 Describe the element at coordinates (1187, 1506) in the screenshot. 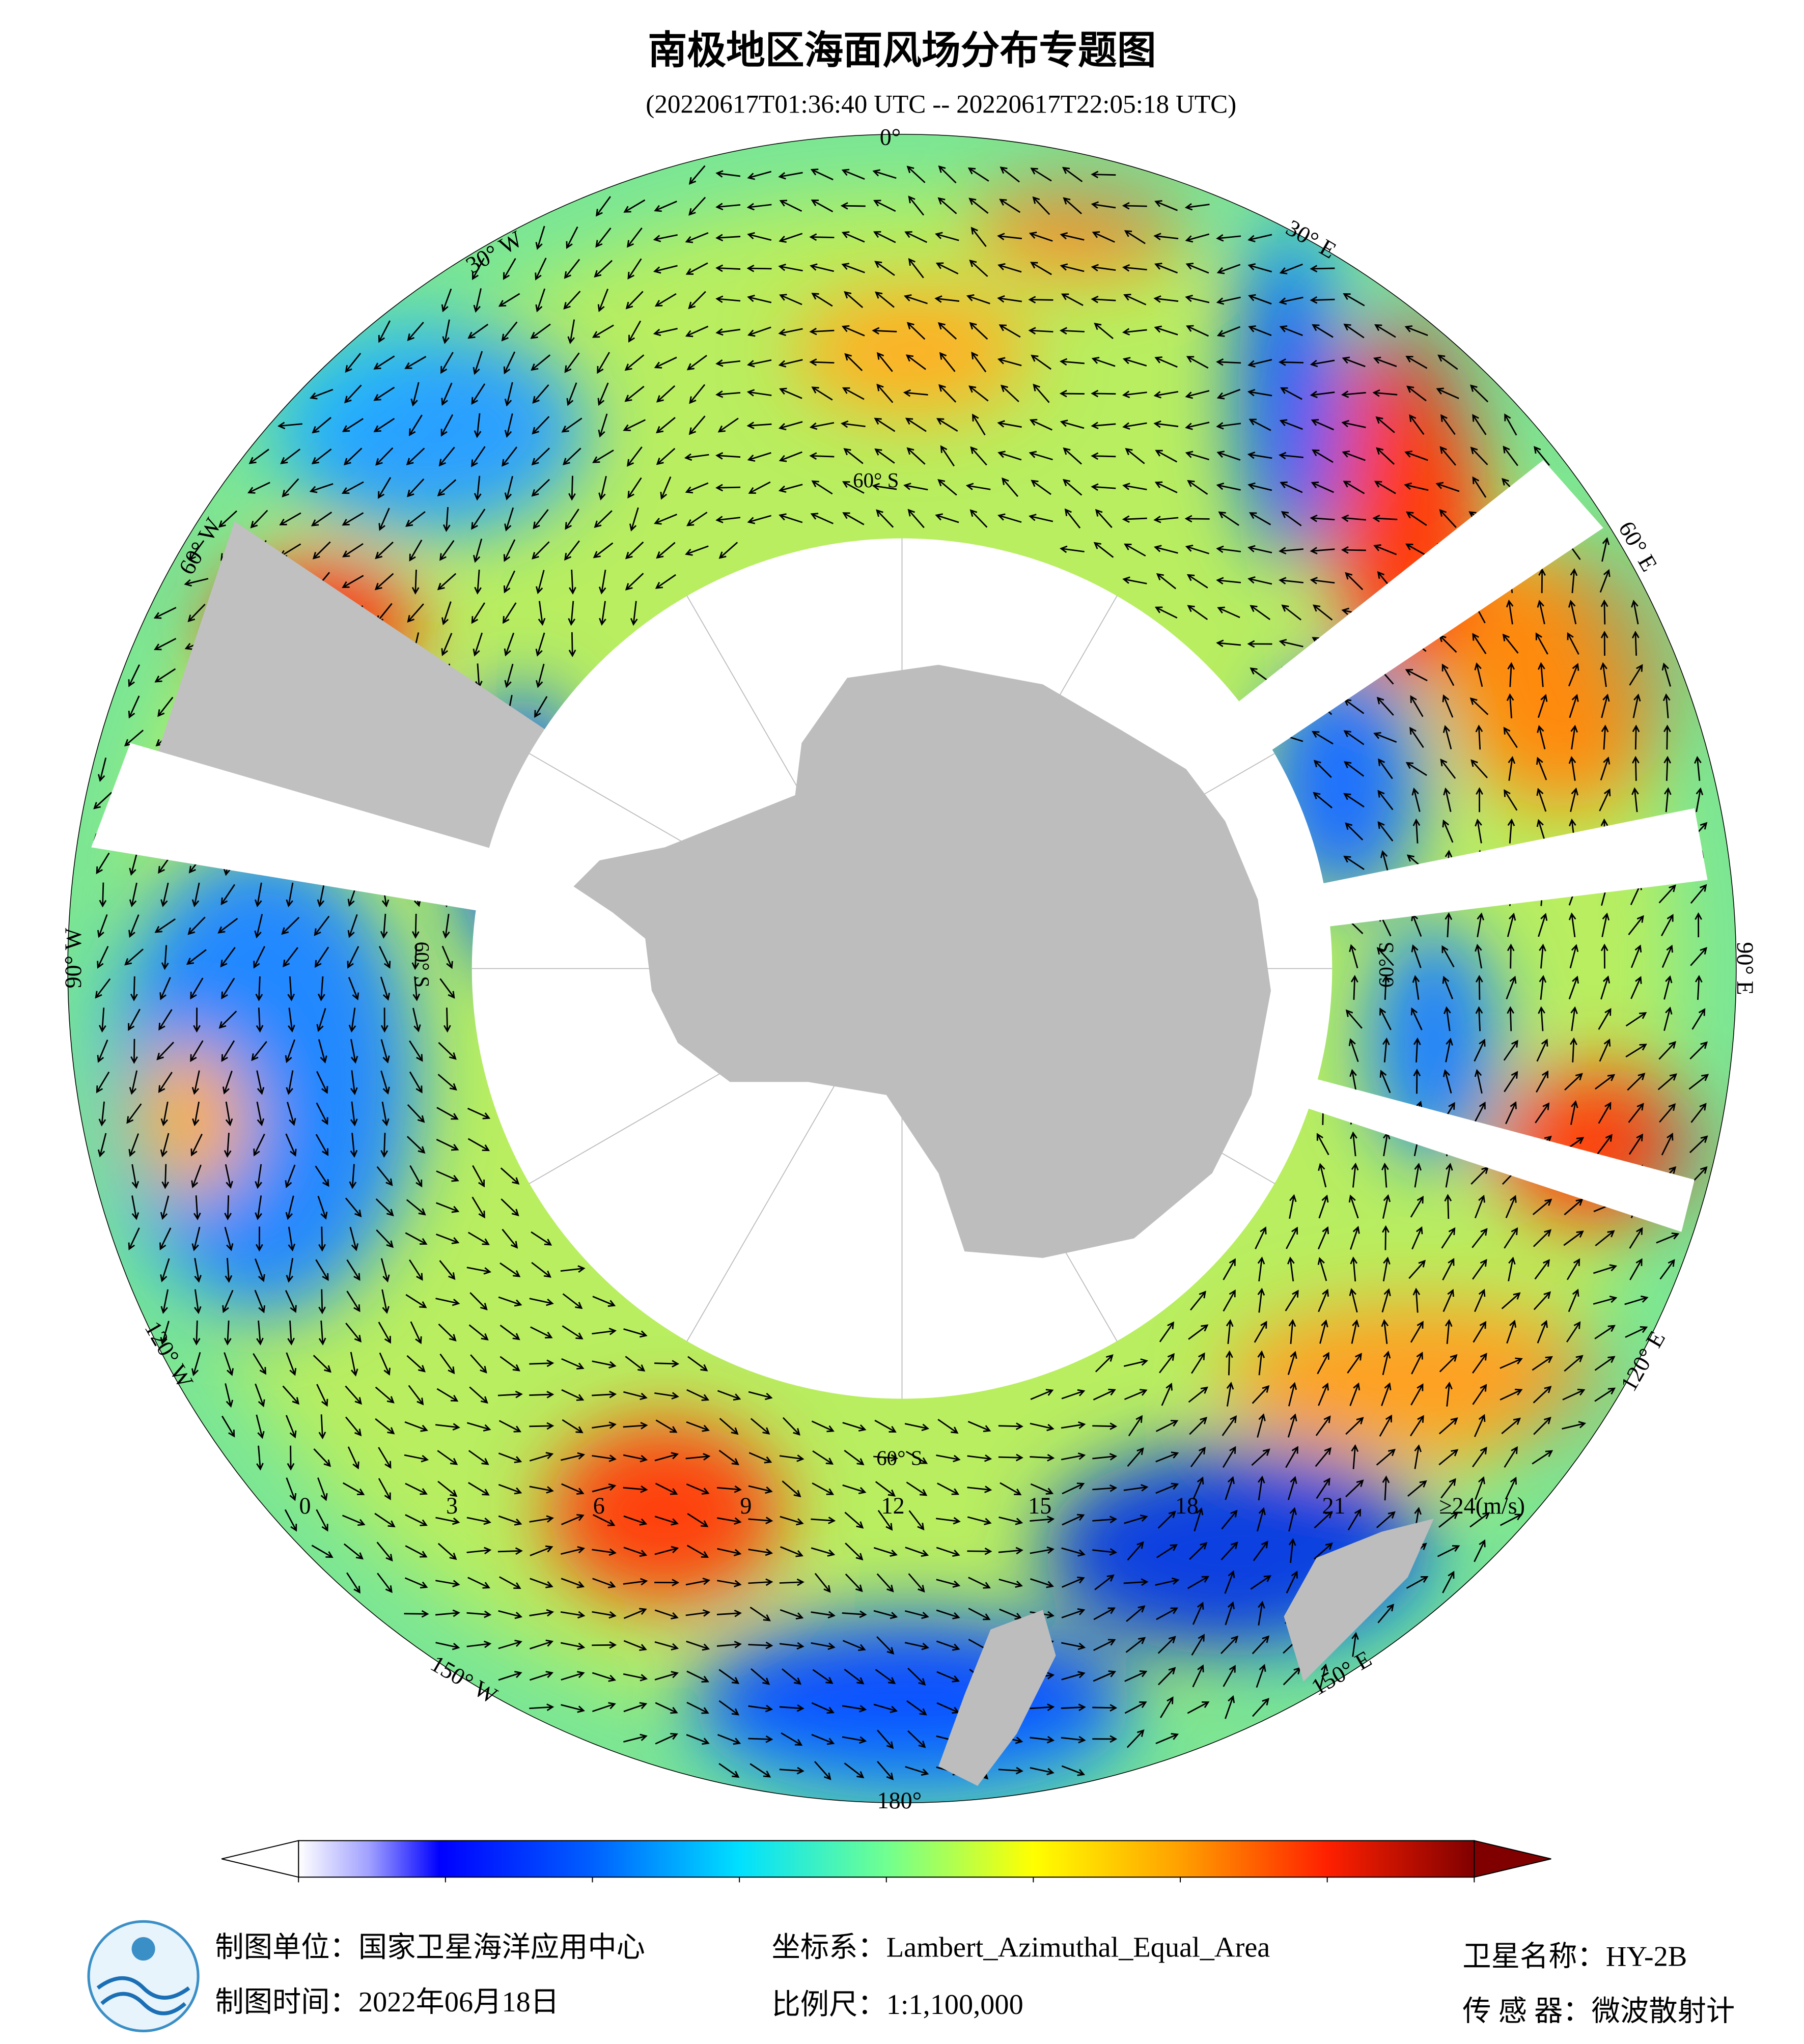

I see `colorbar-tick-label: 18` at that location.